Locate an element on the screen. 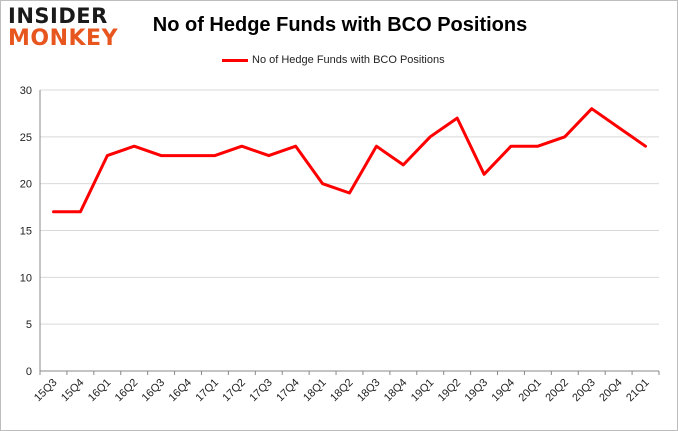 This screenshot has width=678, height=431. x-tick-label: 16Q4 is located at coordinates (181, 391).